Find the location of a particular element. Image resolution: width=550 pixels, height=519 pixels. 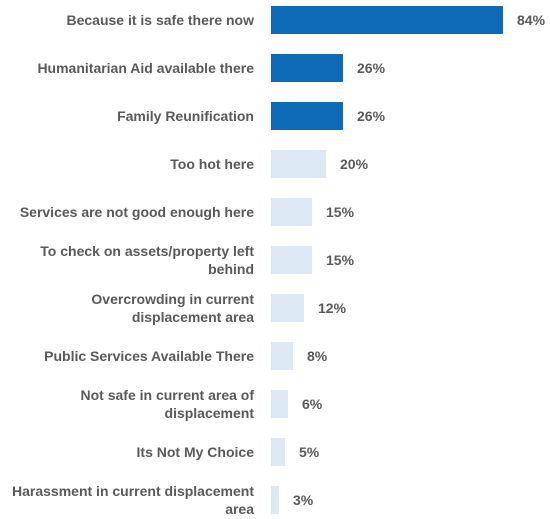

category-label: Because it is safe there now is located at coordinates (160, 20).